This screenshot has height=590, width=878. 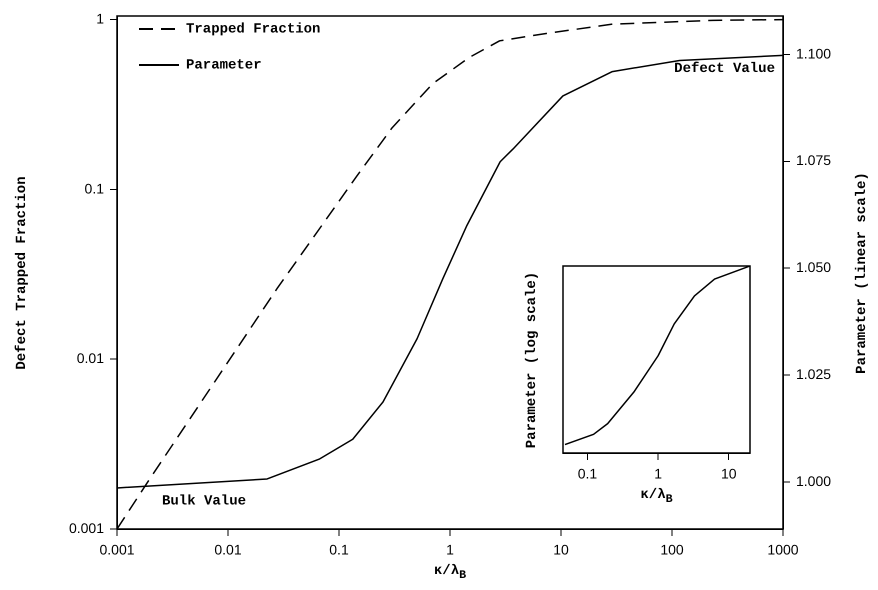 I want to click on y-tick-label: 0.001, so click(x=86, y=528).